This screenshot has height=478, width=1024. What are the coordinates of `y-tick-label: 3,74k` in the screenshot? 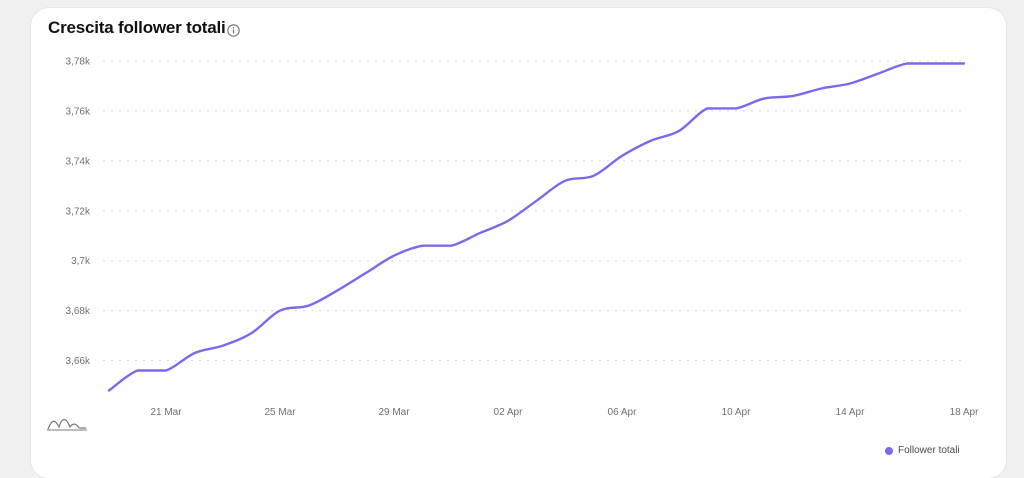 It's located at (78, 161).